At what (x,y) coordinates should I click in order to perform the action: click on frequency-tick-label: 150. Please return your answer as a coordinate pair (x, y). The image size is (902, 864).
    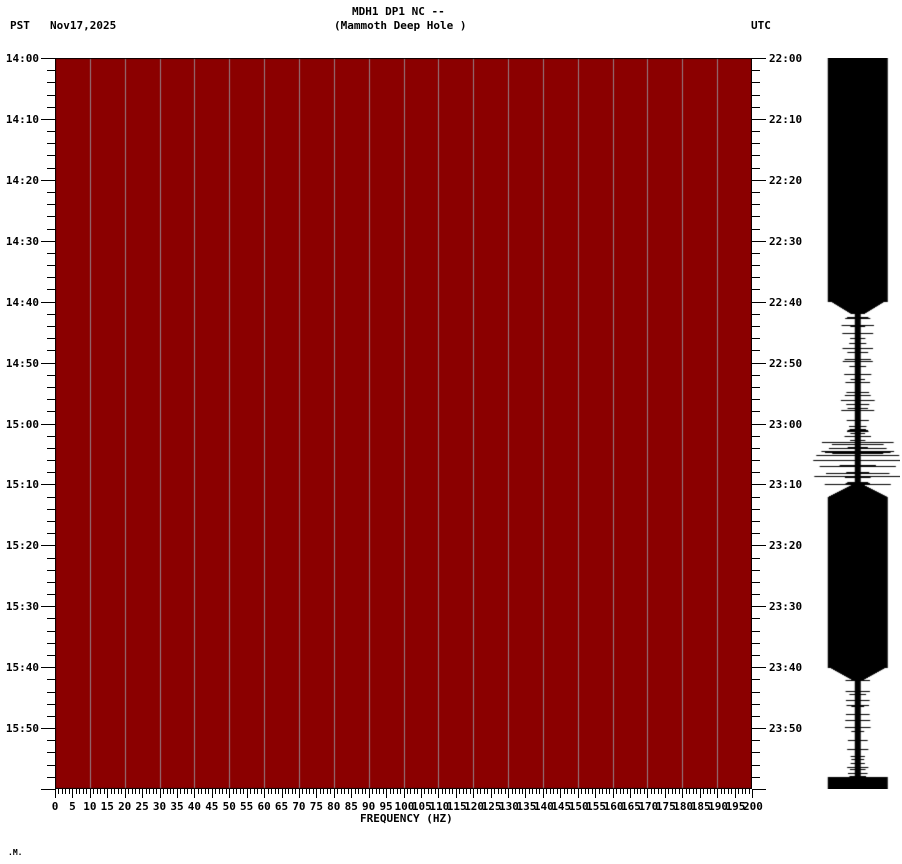
    Looking at the image, I should click on (578, 806).